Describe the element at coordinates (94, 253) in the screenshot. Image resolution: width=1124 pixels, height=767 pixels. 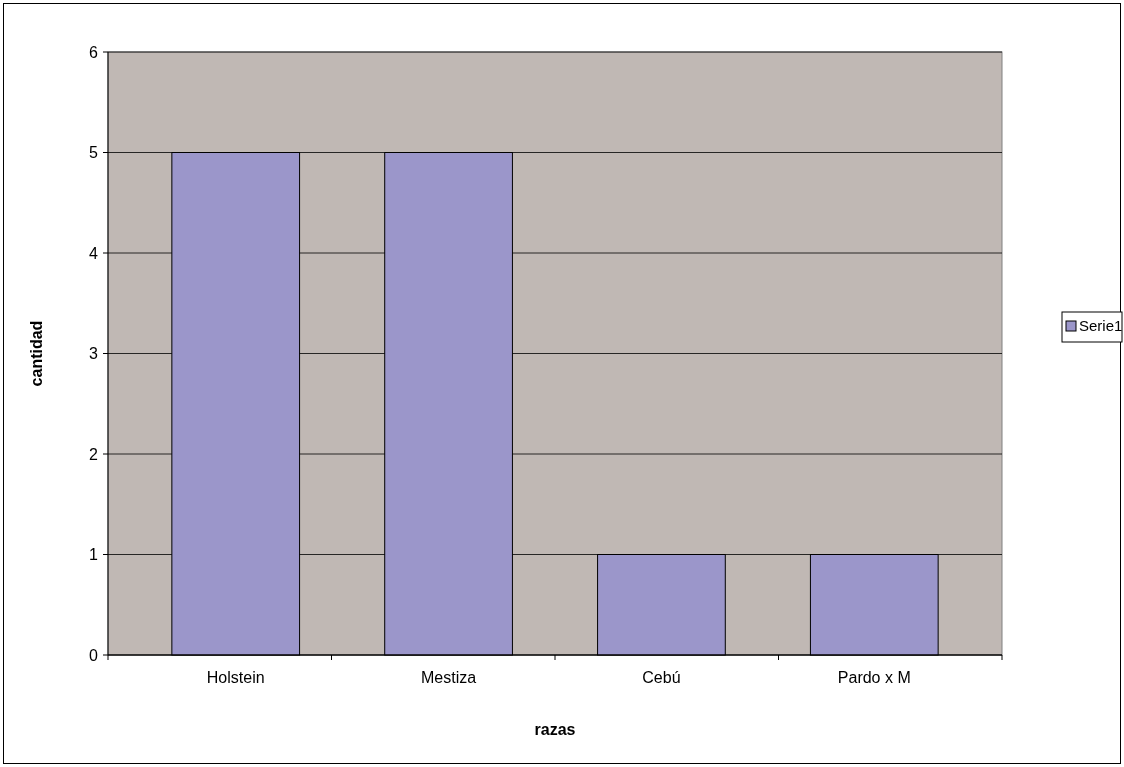
I see `y-tick-label: 4` at that location.